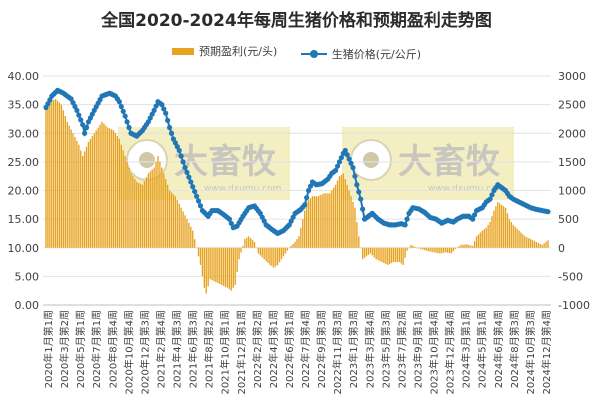 The height and width of the screenshot is (408, 593). Describe the element at coordinates (568, 219) in the screenshot. I see `right-axis-tick-label: 500` at that location.